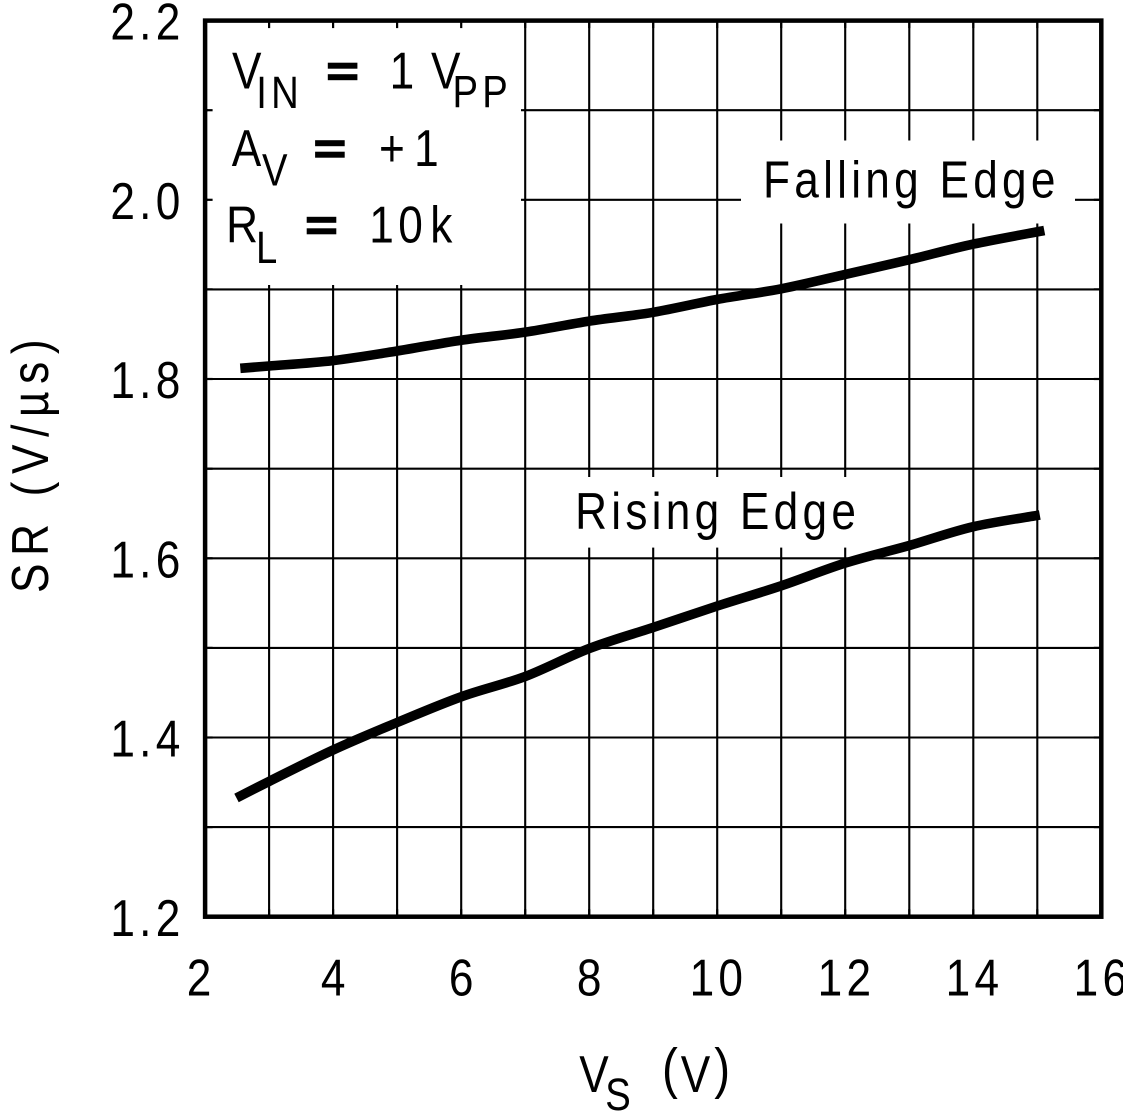 The width and height of the screenshot is (1123, 1112). I want to click on svg-text: 14, so click(975, 978).